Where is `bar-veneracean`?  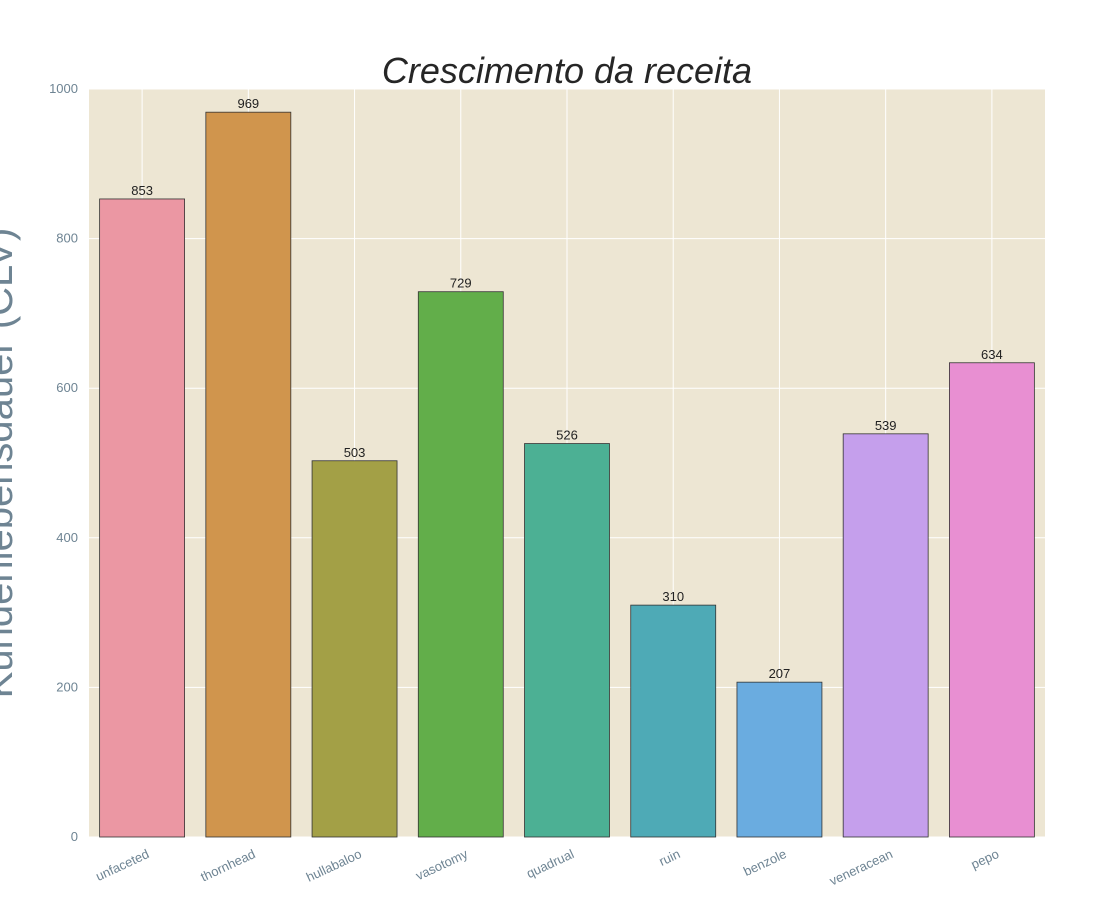
bar-veneracean is located at coordinates (885, 635).